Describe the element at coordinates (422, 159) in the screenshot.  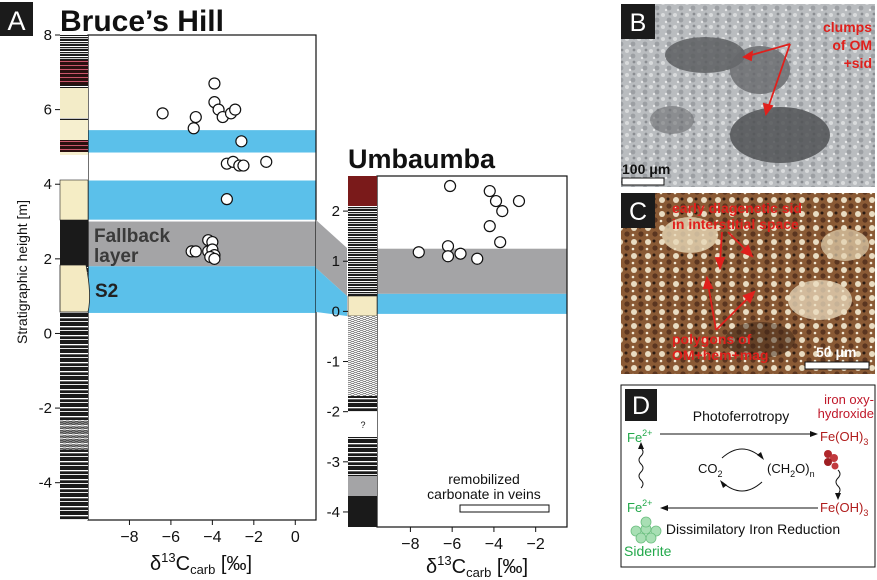
I see `umbaumba-title: Umbaumba` at that location.